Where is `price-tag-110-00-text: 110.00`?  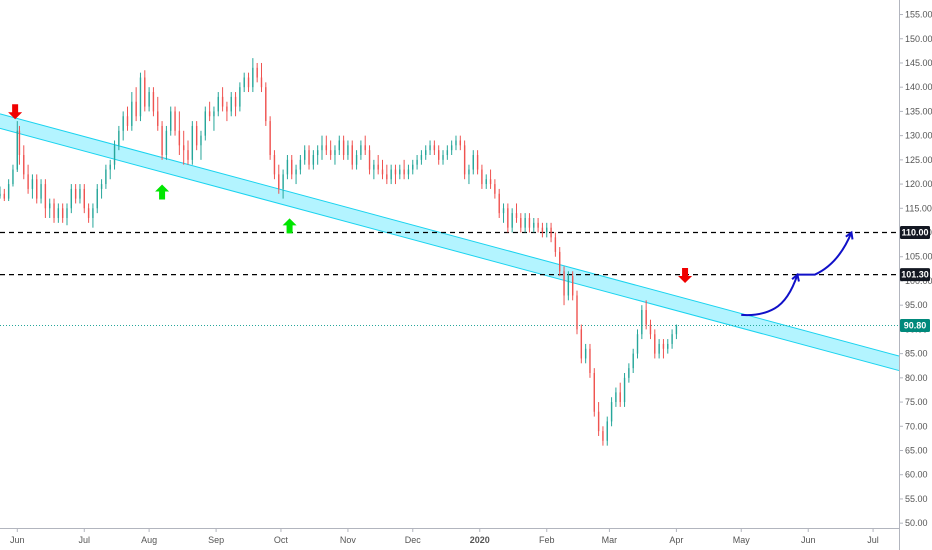
price-tag-110-00-text: 110.00 is located at coordinates (914, 233).